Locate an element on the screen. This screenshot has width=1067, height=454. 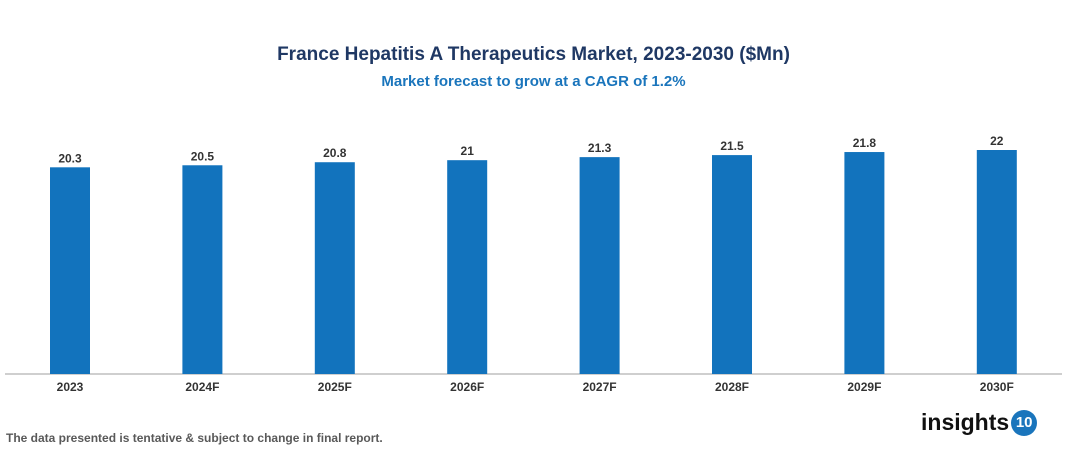
bar-2030F is located at coordinates (996, 262).